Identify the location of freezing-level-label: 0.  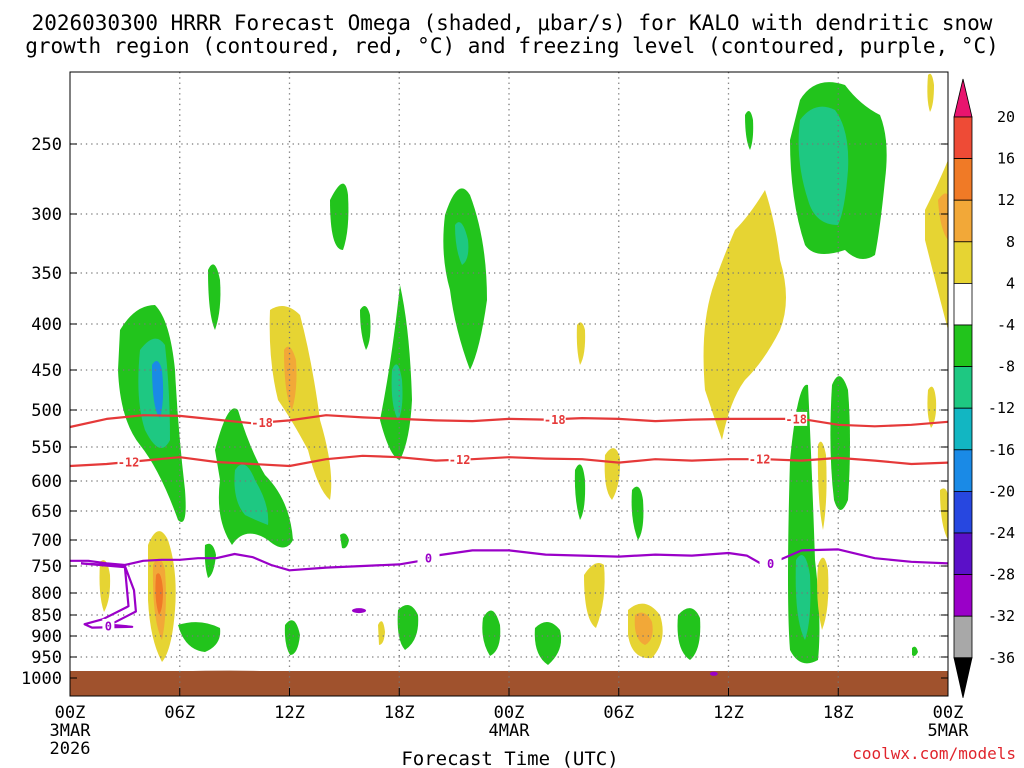
(770, 564).